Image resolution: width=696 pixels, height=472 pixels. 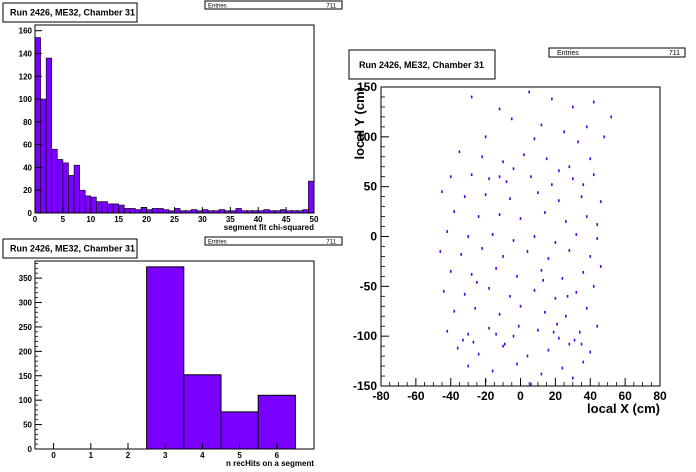 I want to click on chi2-title: Run 2426, ME32, Chamber 31, so click(x=72, y=13).